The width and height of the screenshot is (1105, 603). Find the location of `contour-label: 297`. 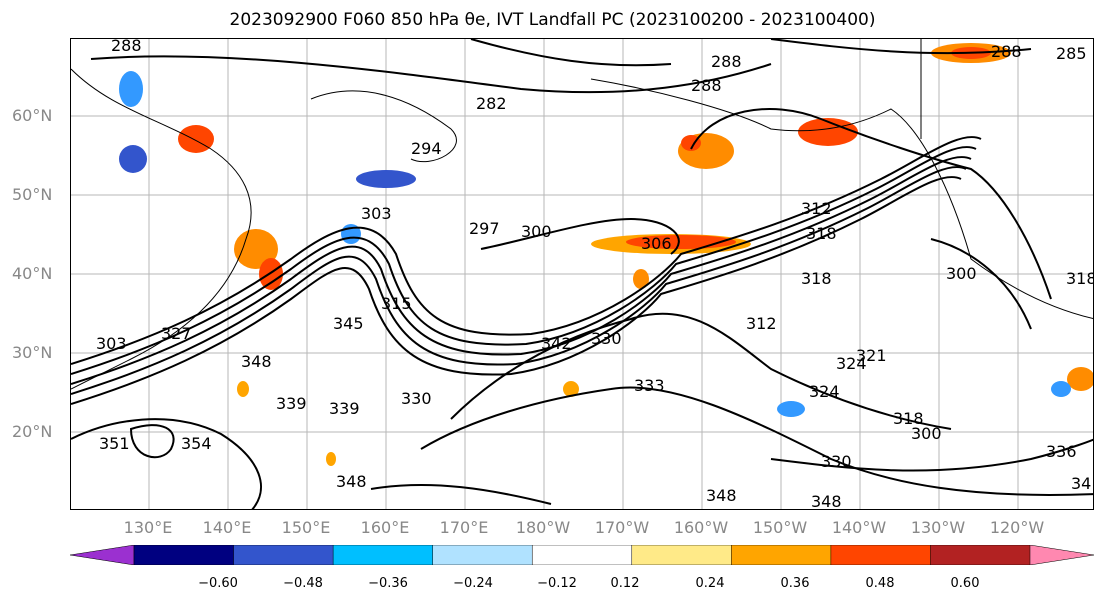

contour-label: 297 is located at coordinates (484, 228).